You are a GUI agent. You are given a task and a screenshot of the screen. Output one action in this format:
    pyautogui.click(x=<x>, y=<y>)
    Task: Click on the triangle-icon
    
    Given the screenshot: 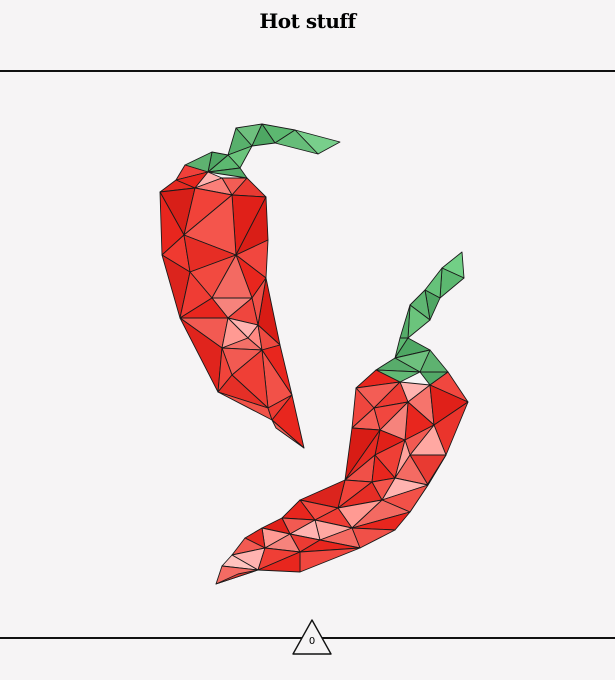 What is the action you would take?
    pyautogui.click(x=312, y=637)
    